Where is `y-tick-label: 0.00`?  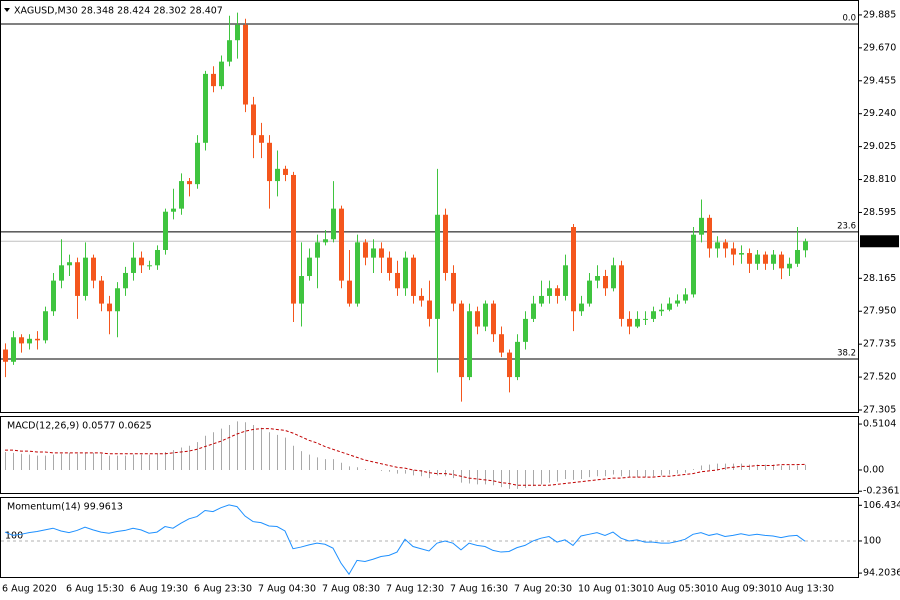 y-tick-label: 0.00 is located at coordinates (873, 469).